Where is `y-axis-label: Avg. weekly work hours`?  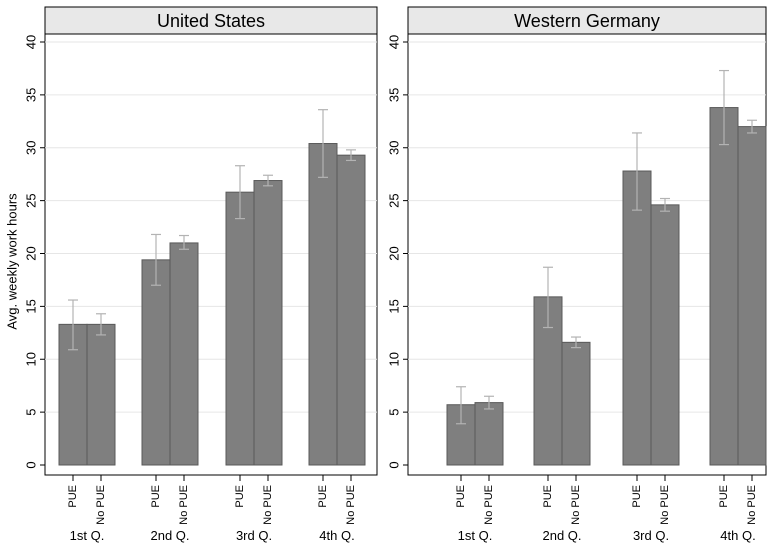 y-axis-label: Avg. weekly work hours is located at coordinates (11, 261).